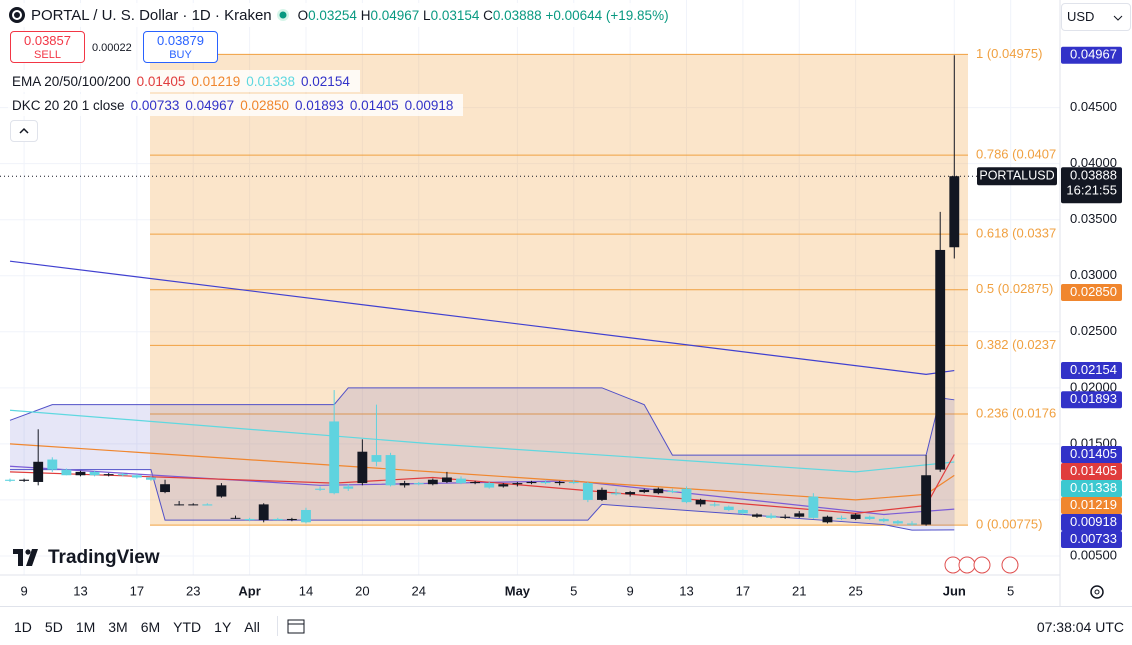  Describe the element at coordinates (68, 105) in the screenshot. I see `indicator-name: DKC 20 20 1 close` at that location.